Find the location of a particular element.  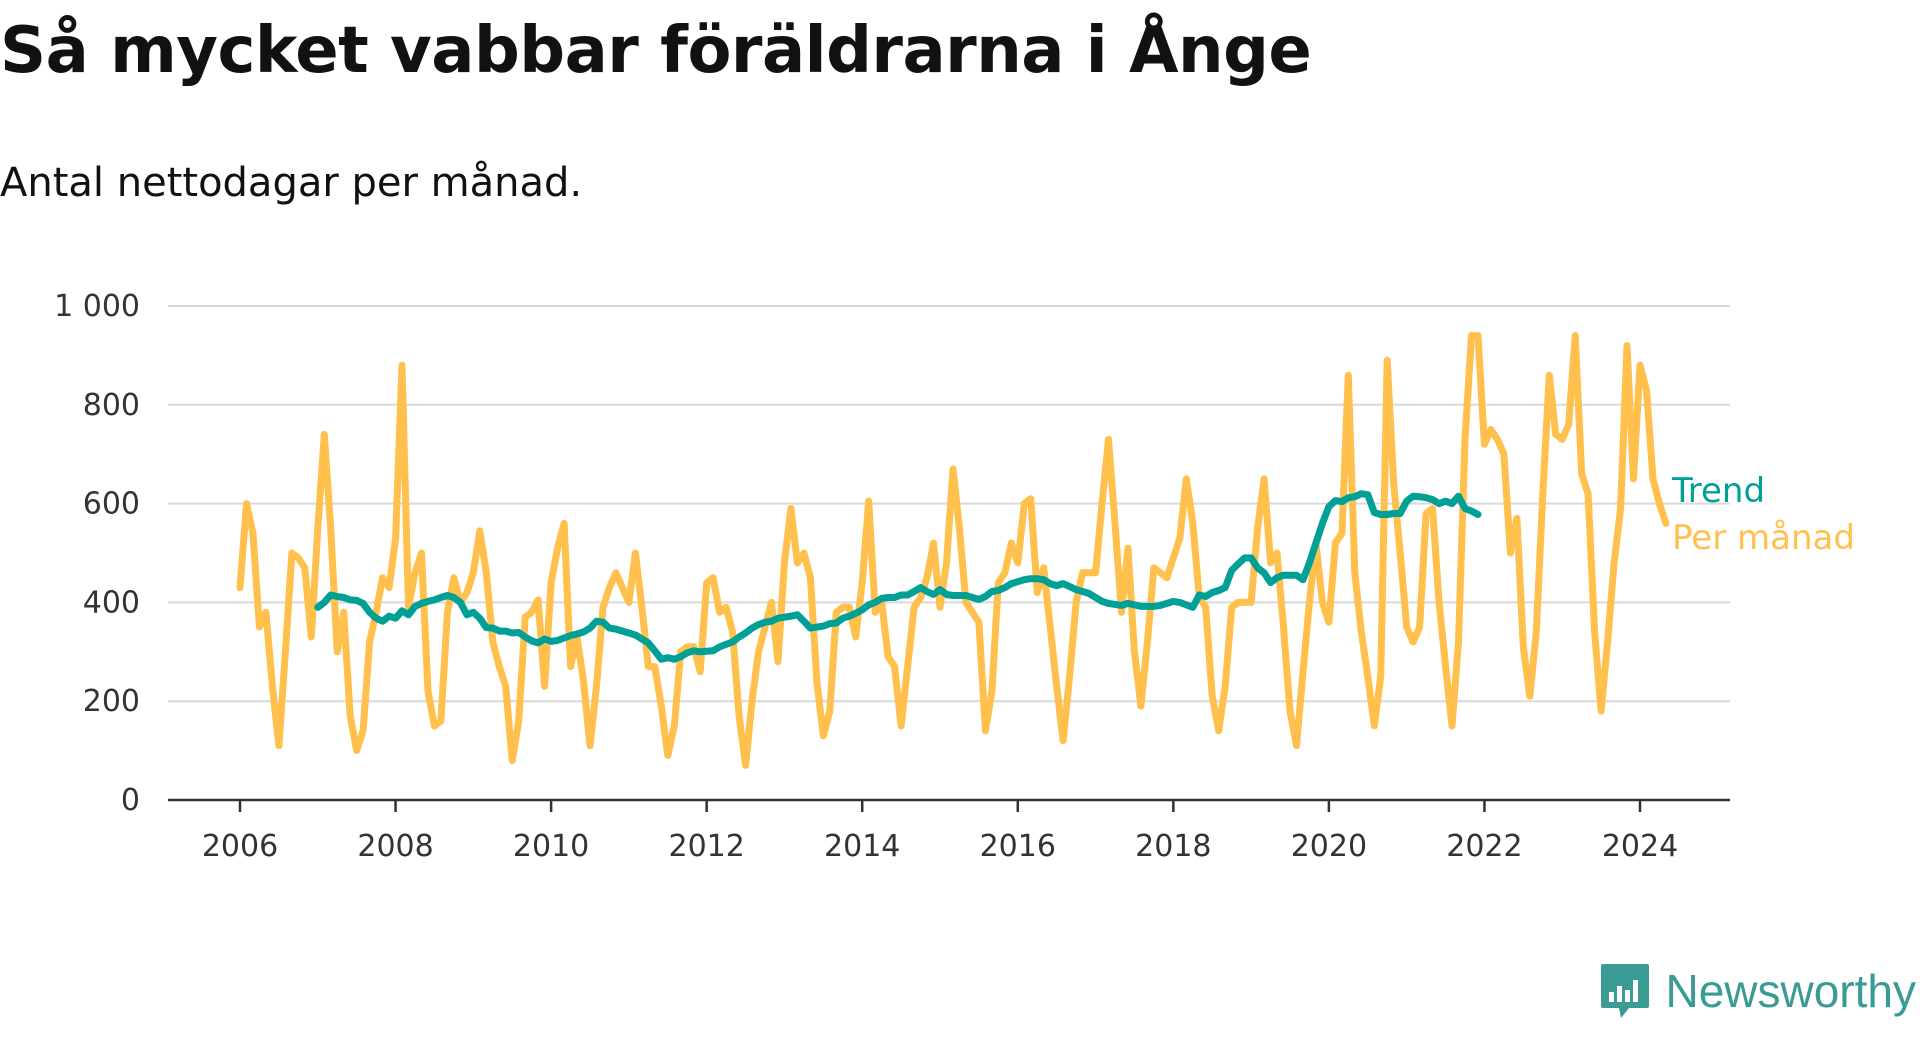

x-tick-label: 2014 is located at coordinates (862, 846).